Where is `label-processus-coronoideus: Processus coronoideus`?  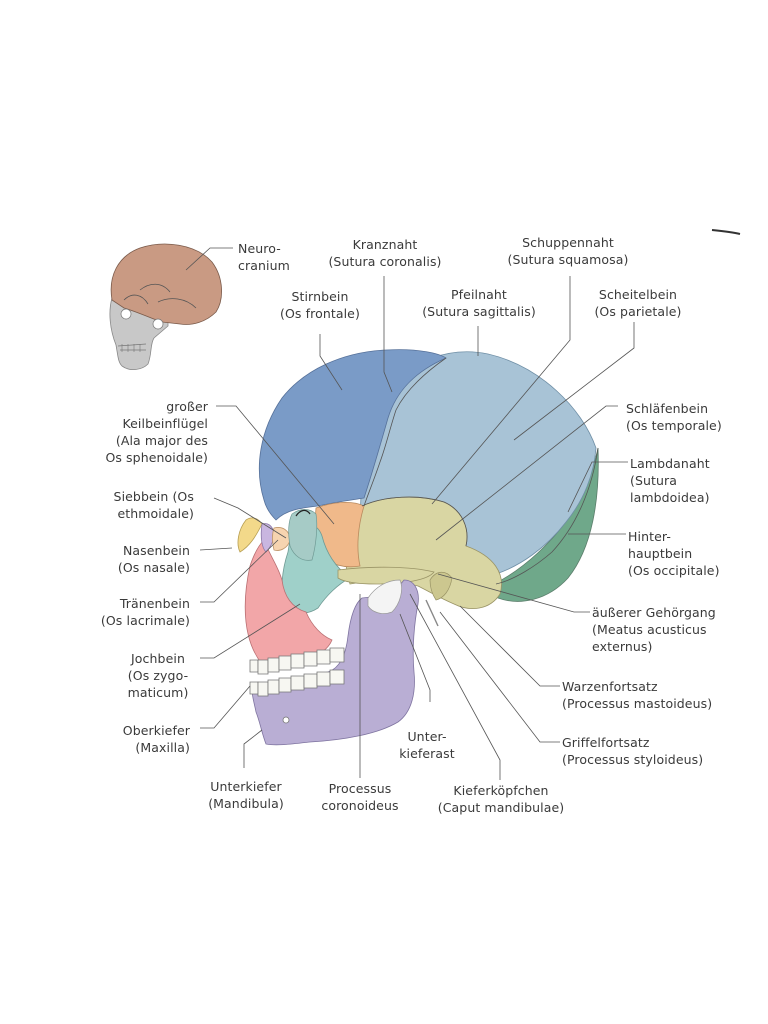
label-processus-coronoideus: Processus coronoideus is located at coordinates (360, 797).